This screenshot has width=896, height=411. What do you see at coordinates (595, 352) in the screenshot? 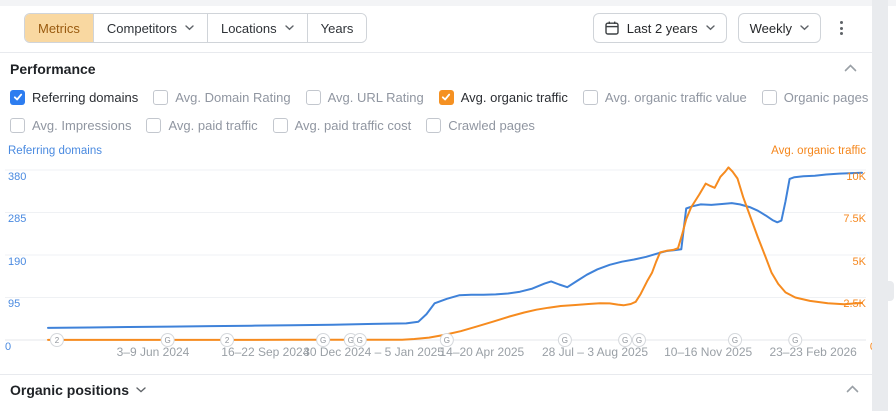
I see `x-axis-label: 28 Jul – 3 Aug 2025` at bounding box center [595, 352].